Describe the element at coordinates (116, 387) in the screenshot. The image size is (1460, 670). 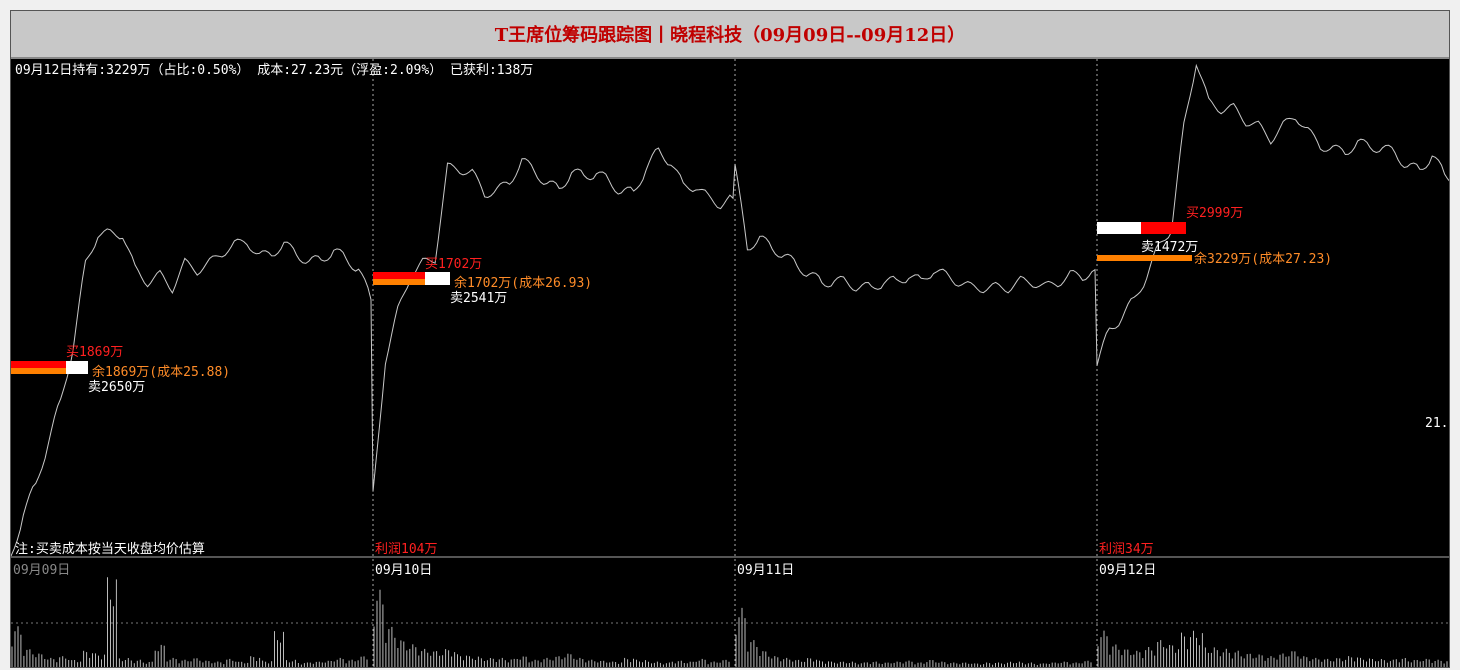
I see `sell-label: 卖2650万` at that location.